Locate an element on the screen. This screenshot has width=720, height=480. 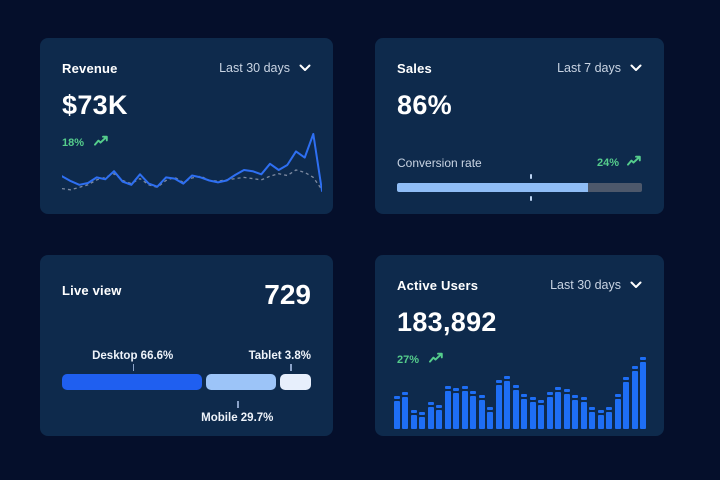
live-view-title: Live view is located at coordinates (92, 290).